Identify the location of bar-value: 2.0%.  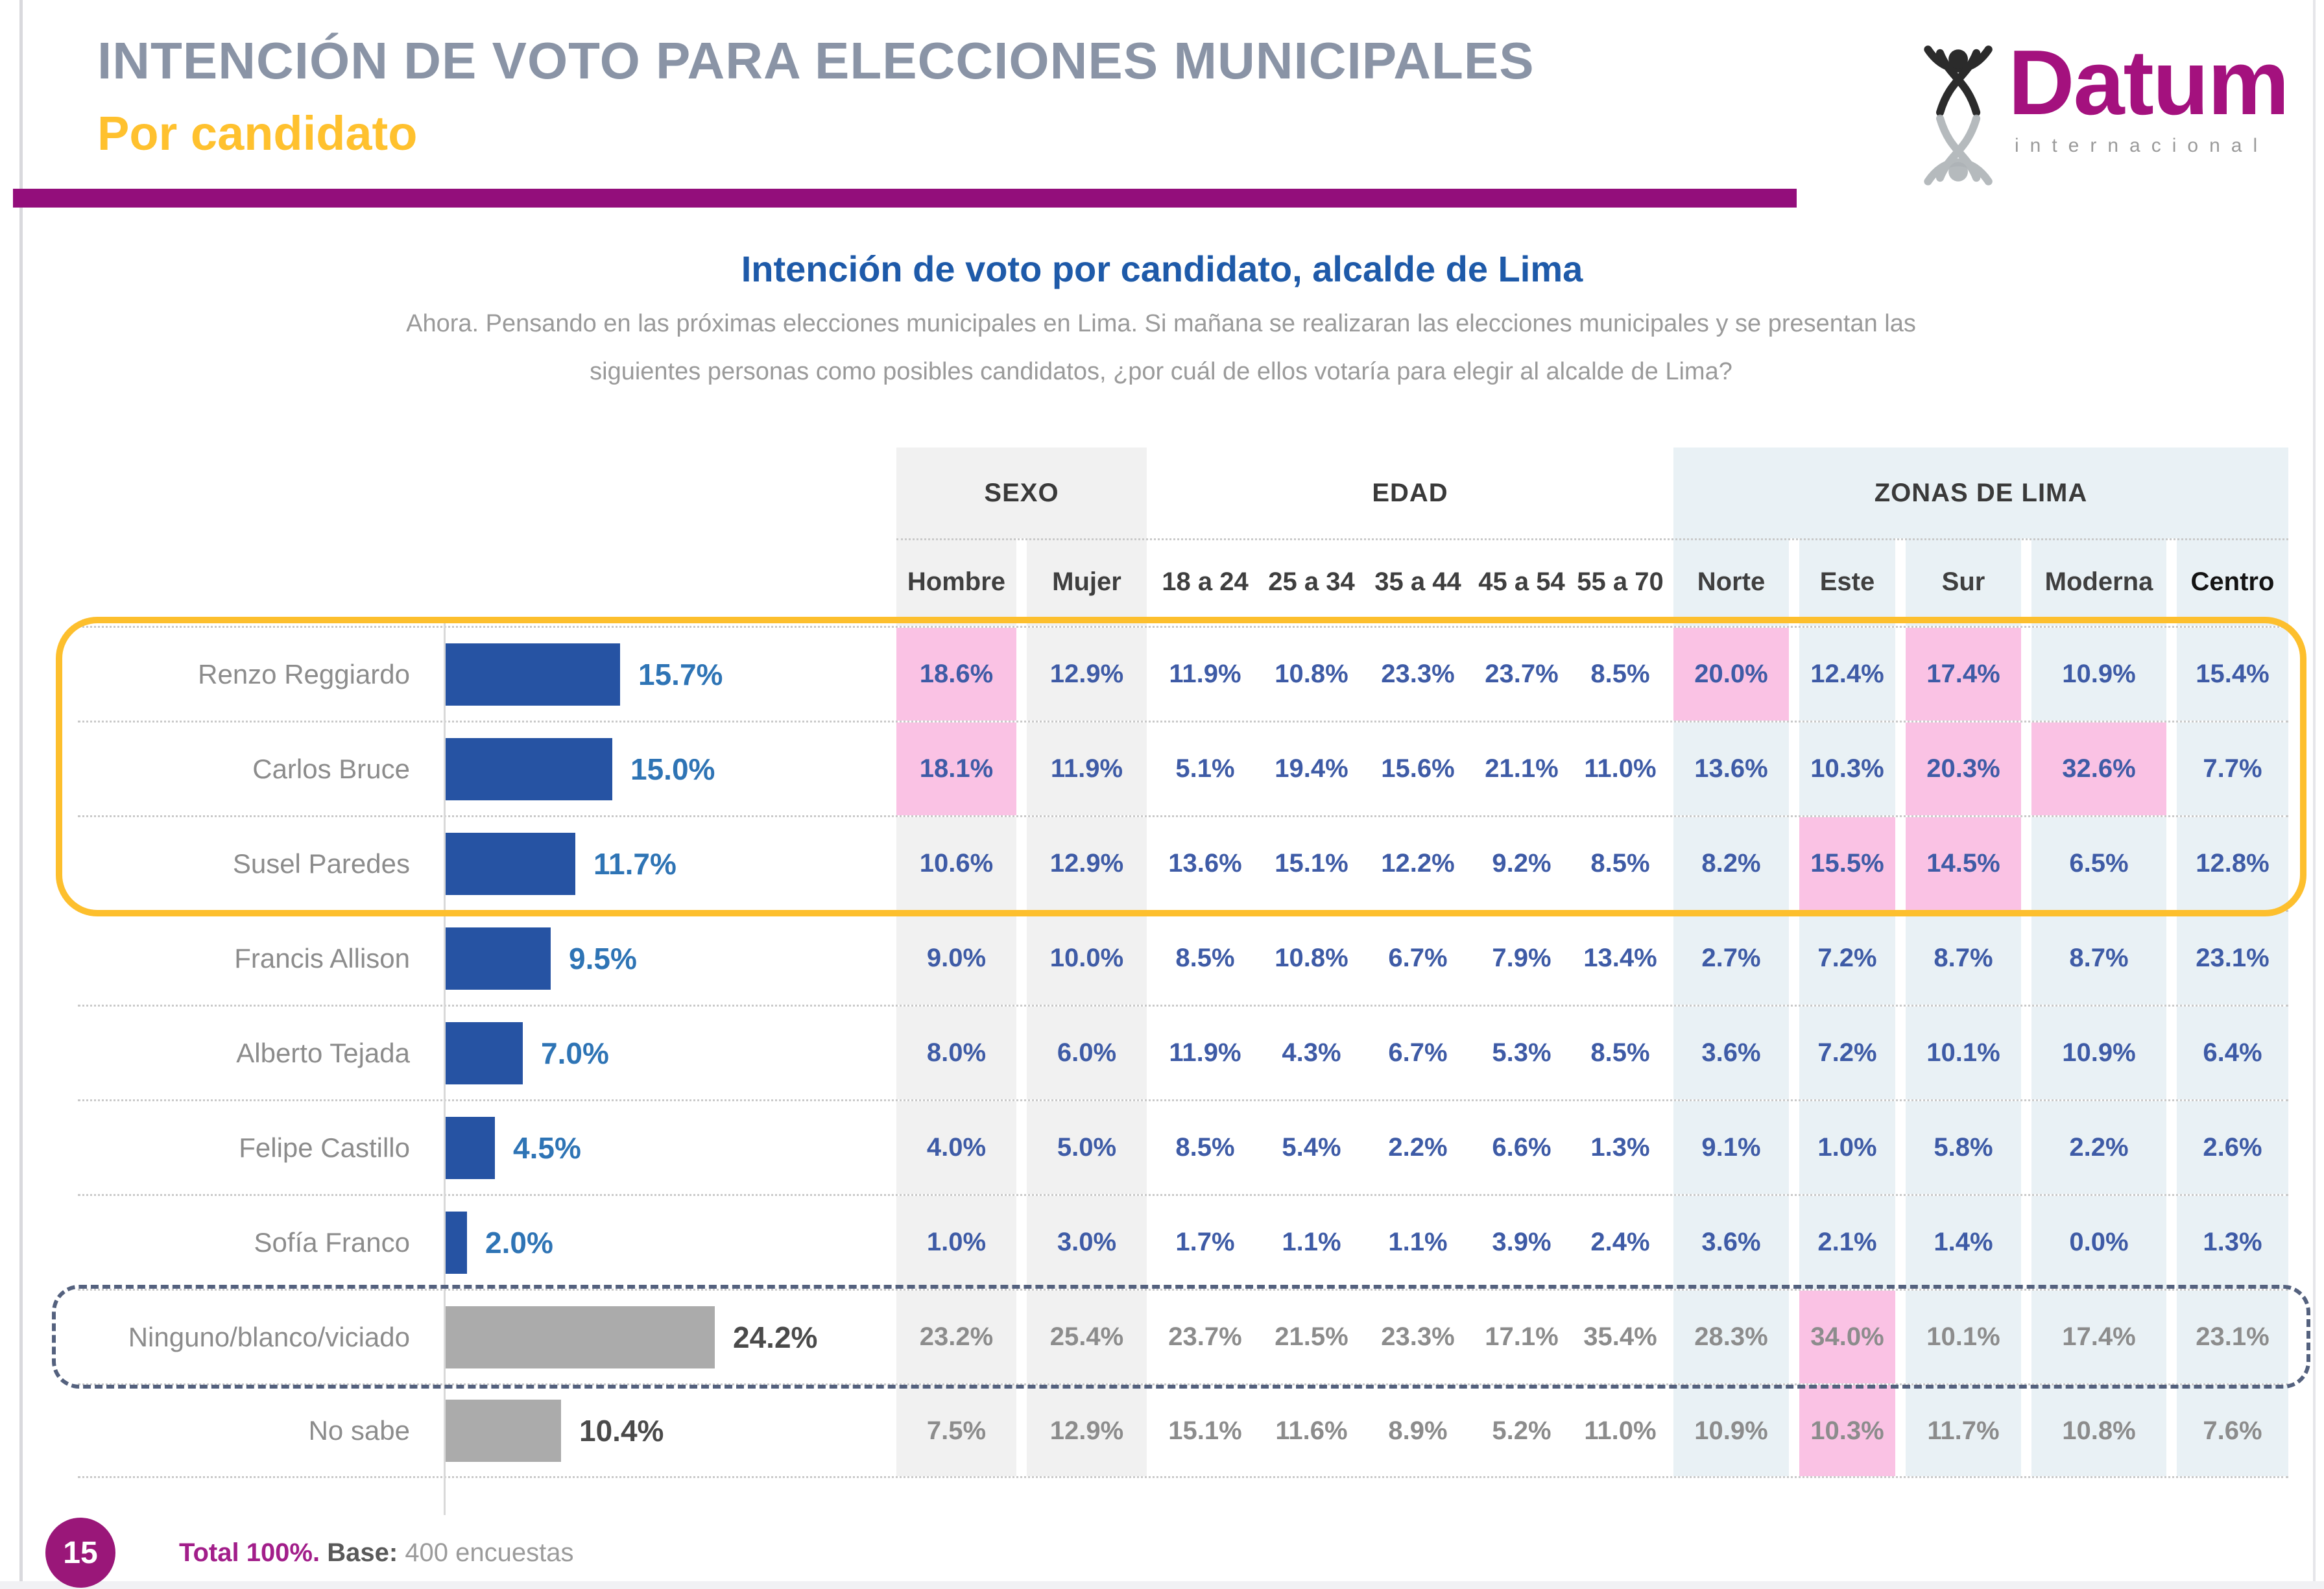
(519, 1242).